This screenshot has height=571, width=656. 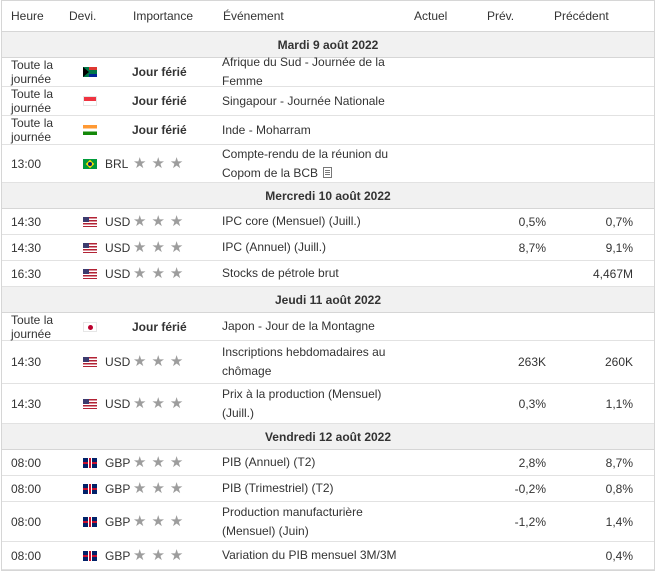 I want to click on brazil-flag-icon, so click(x=90, y=163).